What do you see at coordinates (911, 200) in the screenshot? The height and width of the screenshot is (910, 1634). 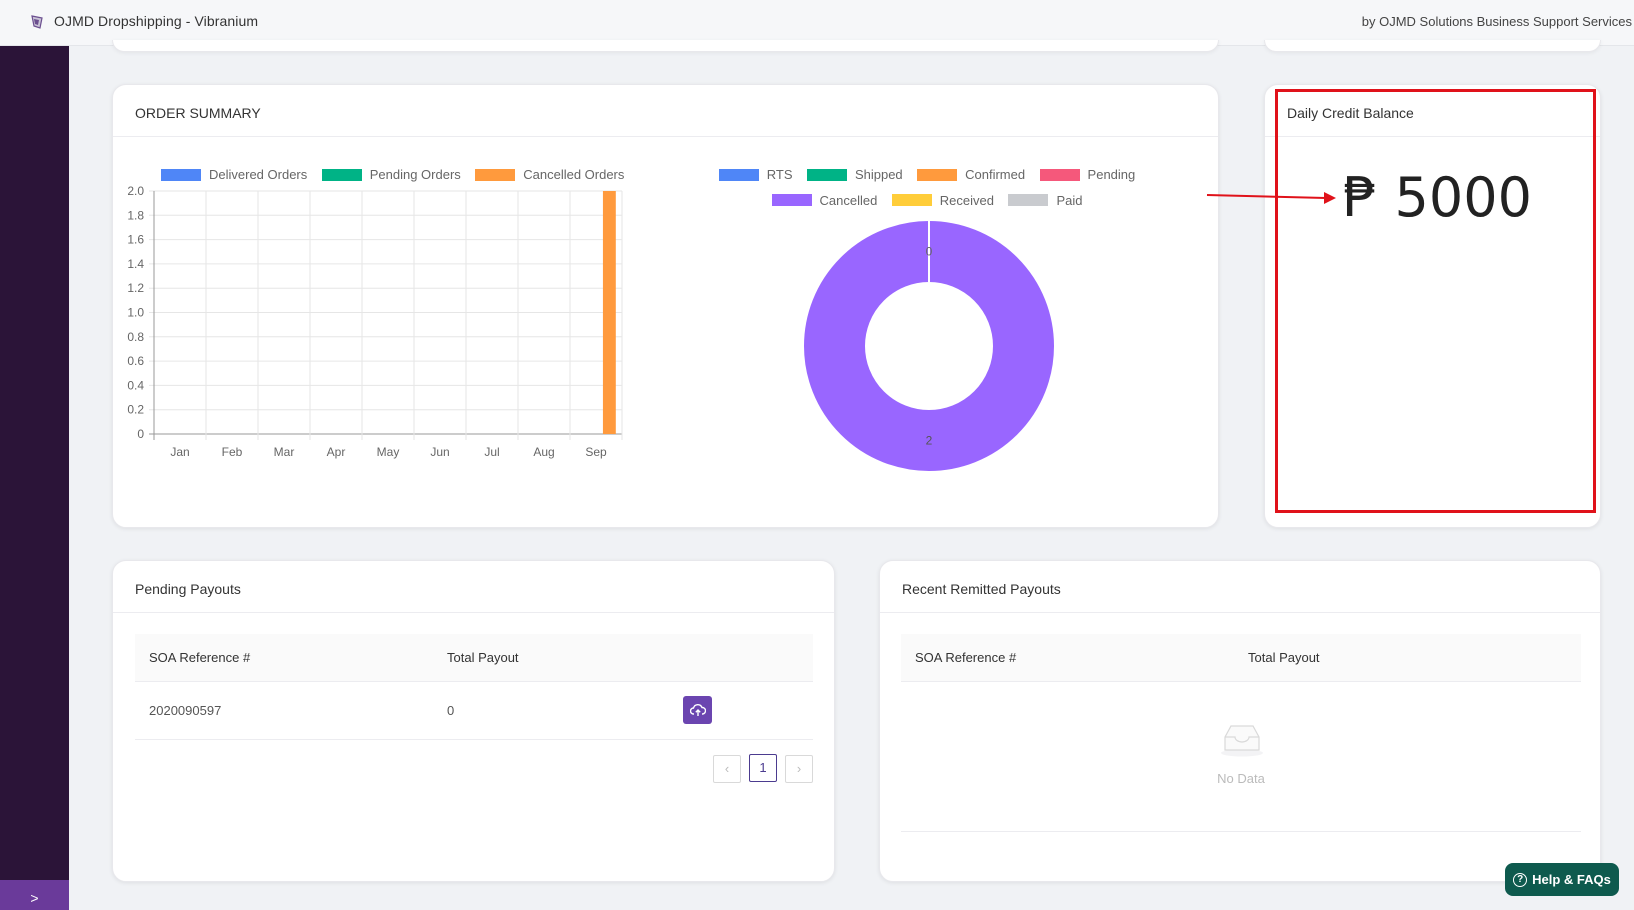 I see `legend-swatch-received` at bounding box center [911, 200].